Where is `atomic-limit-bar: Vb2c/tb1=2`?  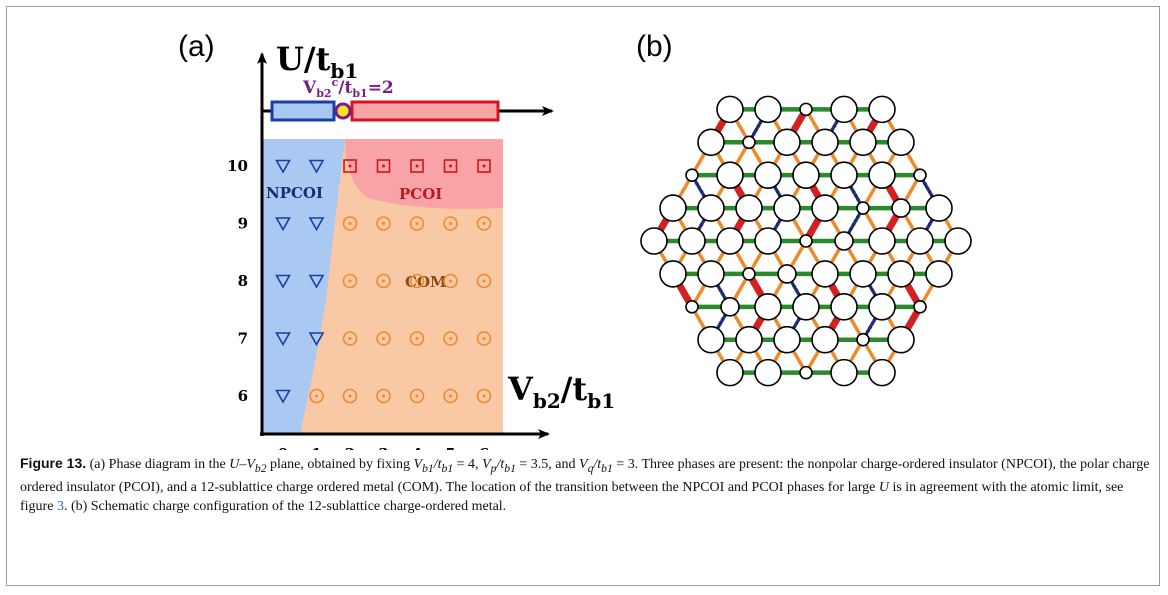 atomic-limit-bar: Vb2c/tb1=2 is located at coordinates (408, 99).